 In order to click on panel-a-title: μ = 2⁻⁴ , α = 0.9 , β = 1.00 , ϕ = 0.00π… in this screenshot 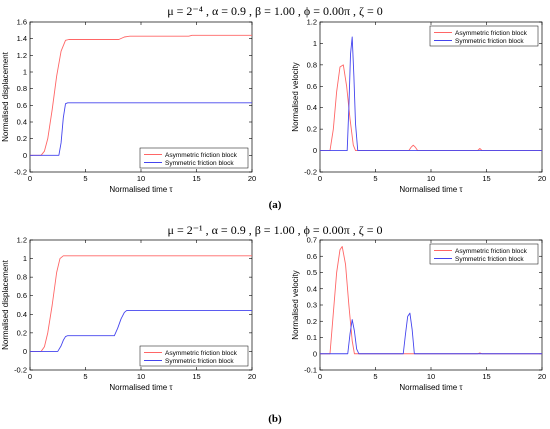, I will do `click(275, 11)`.